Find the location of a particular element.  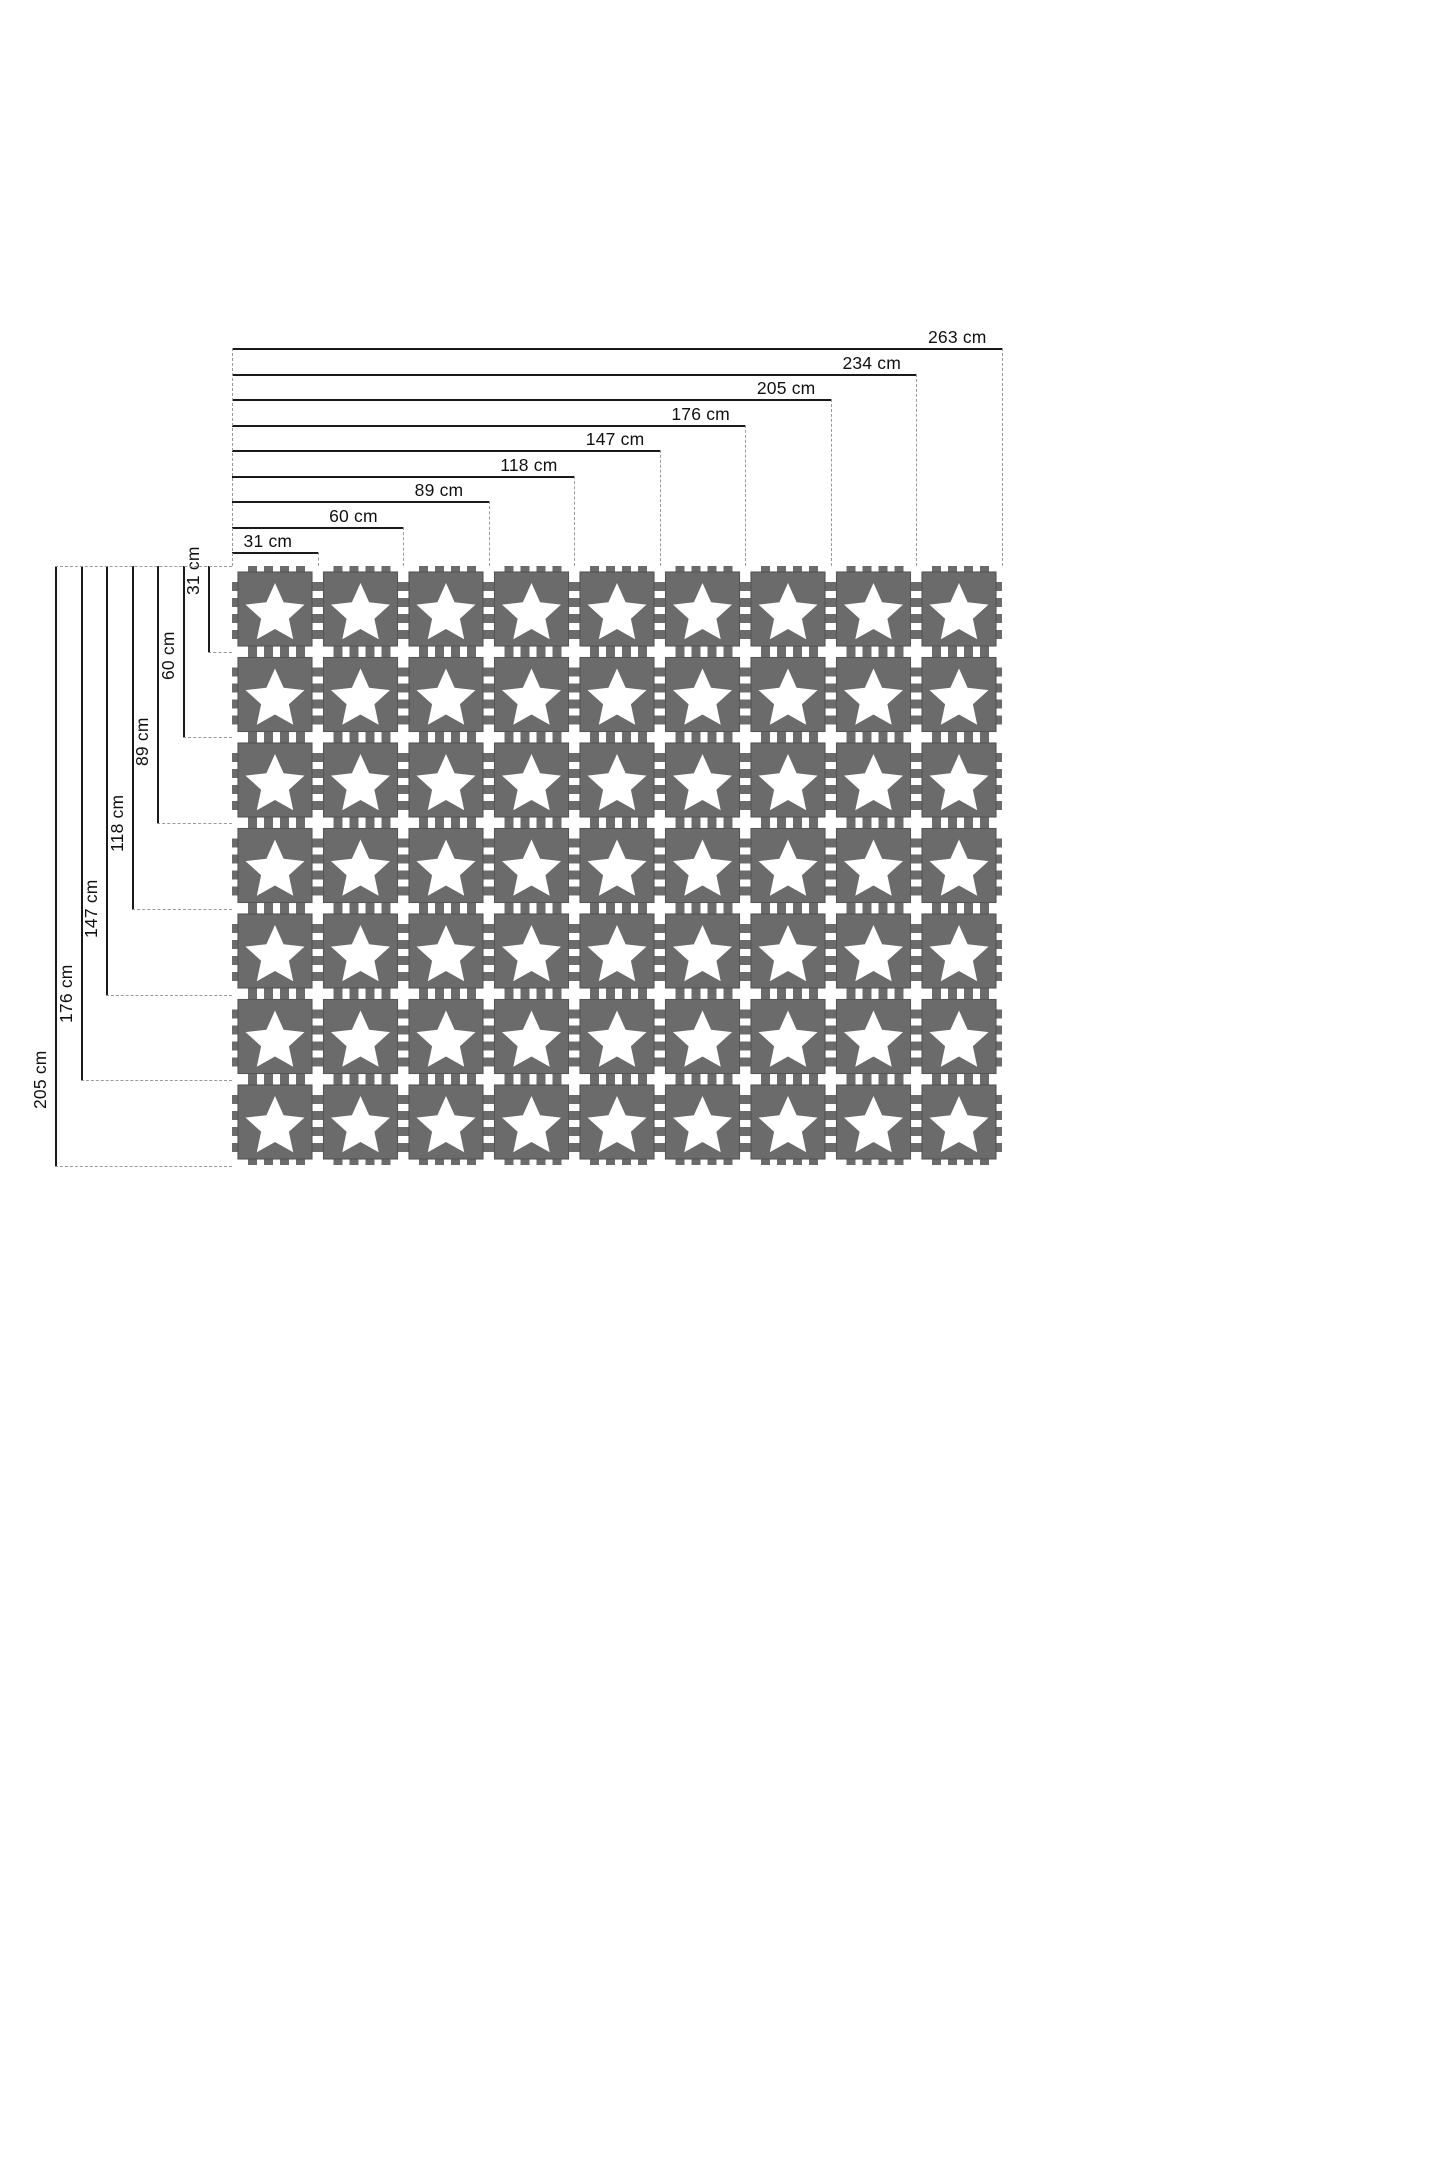

horizontal-dimension-label: 31 cm is located at coordinates (268, 541).